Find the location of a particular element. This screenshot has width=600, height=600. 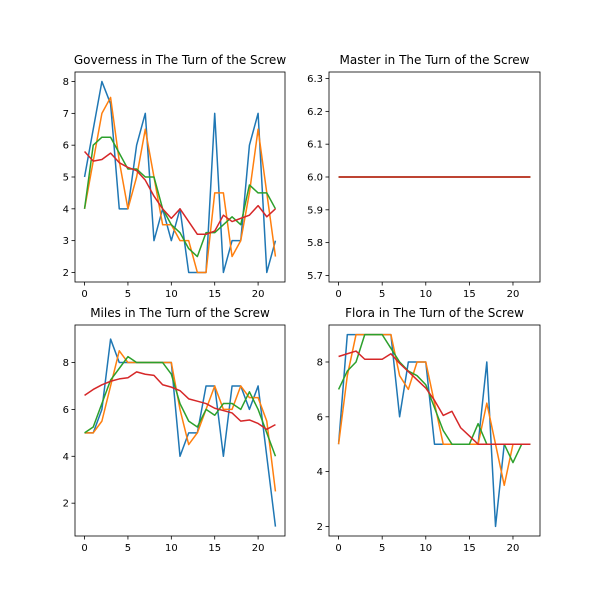

y-tick-label: 5 is located at coordinates (66, 178).